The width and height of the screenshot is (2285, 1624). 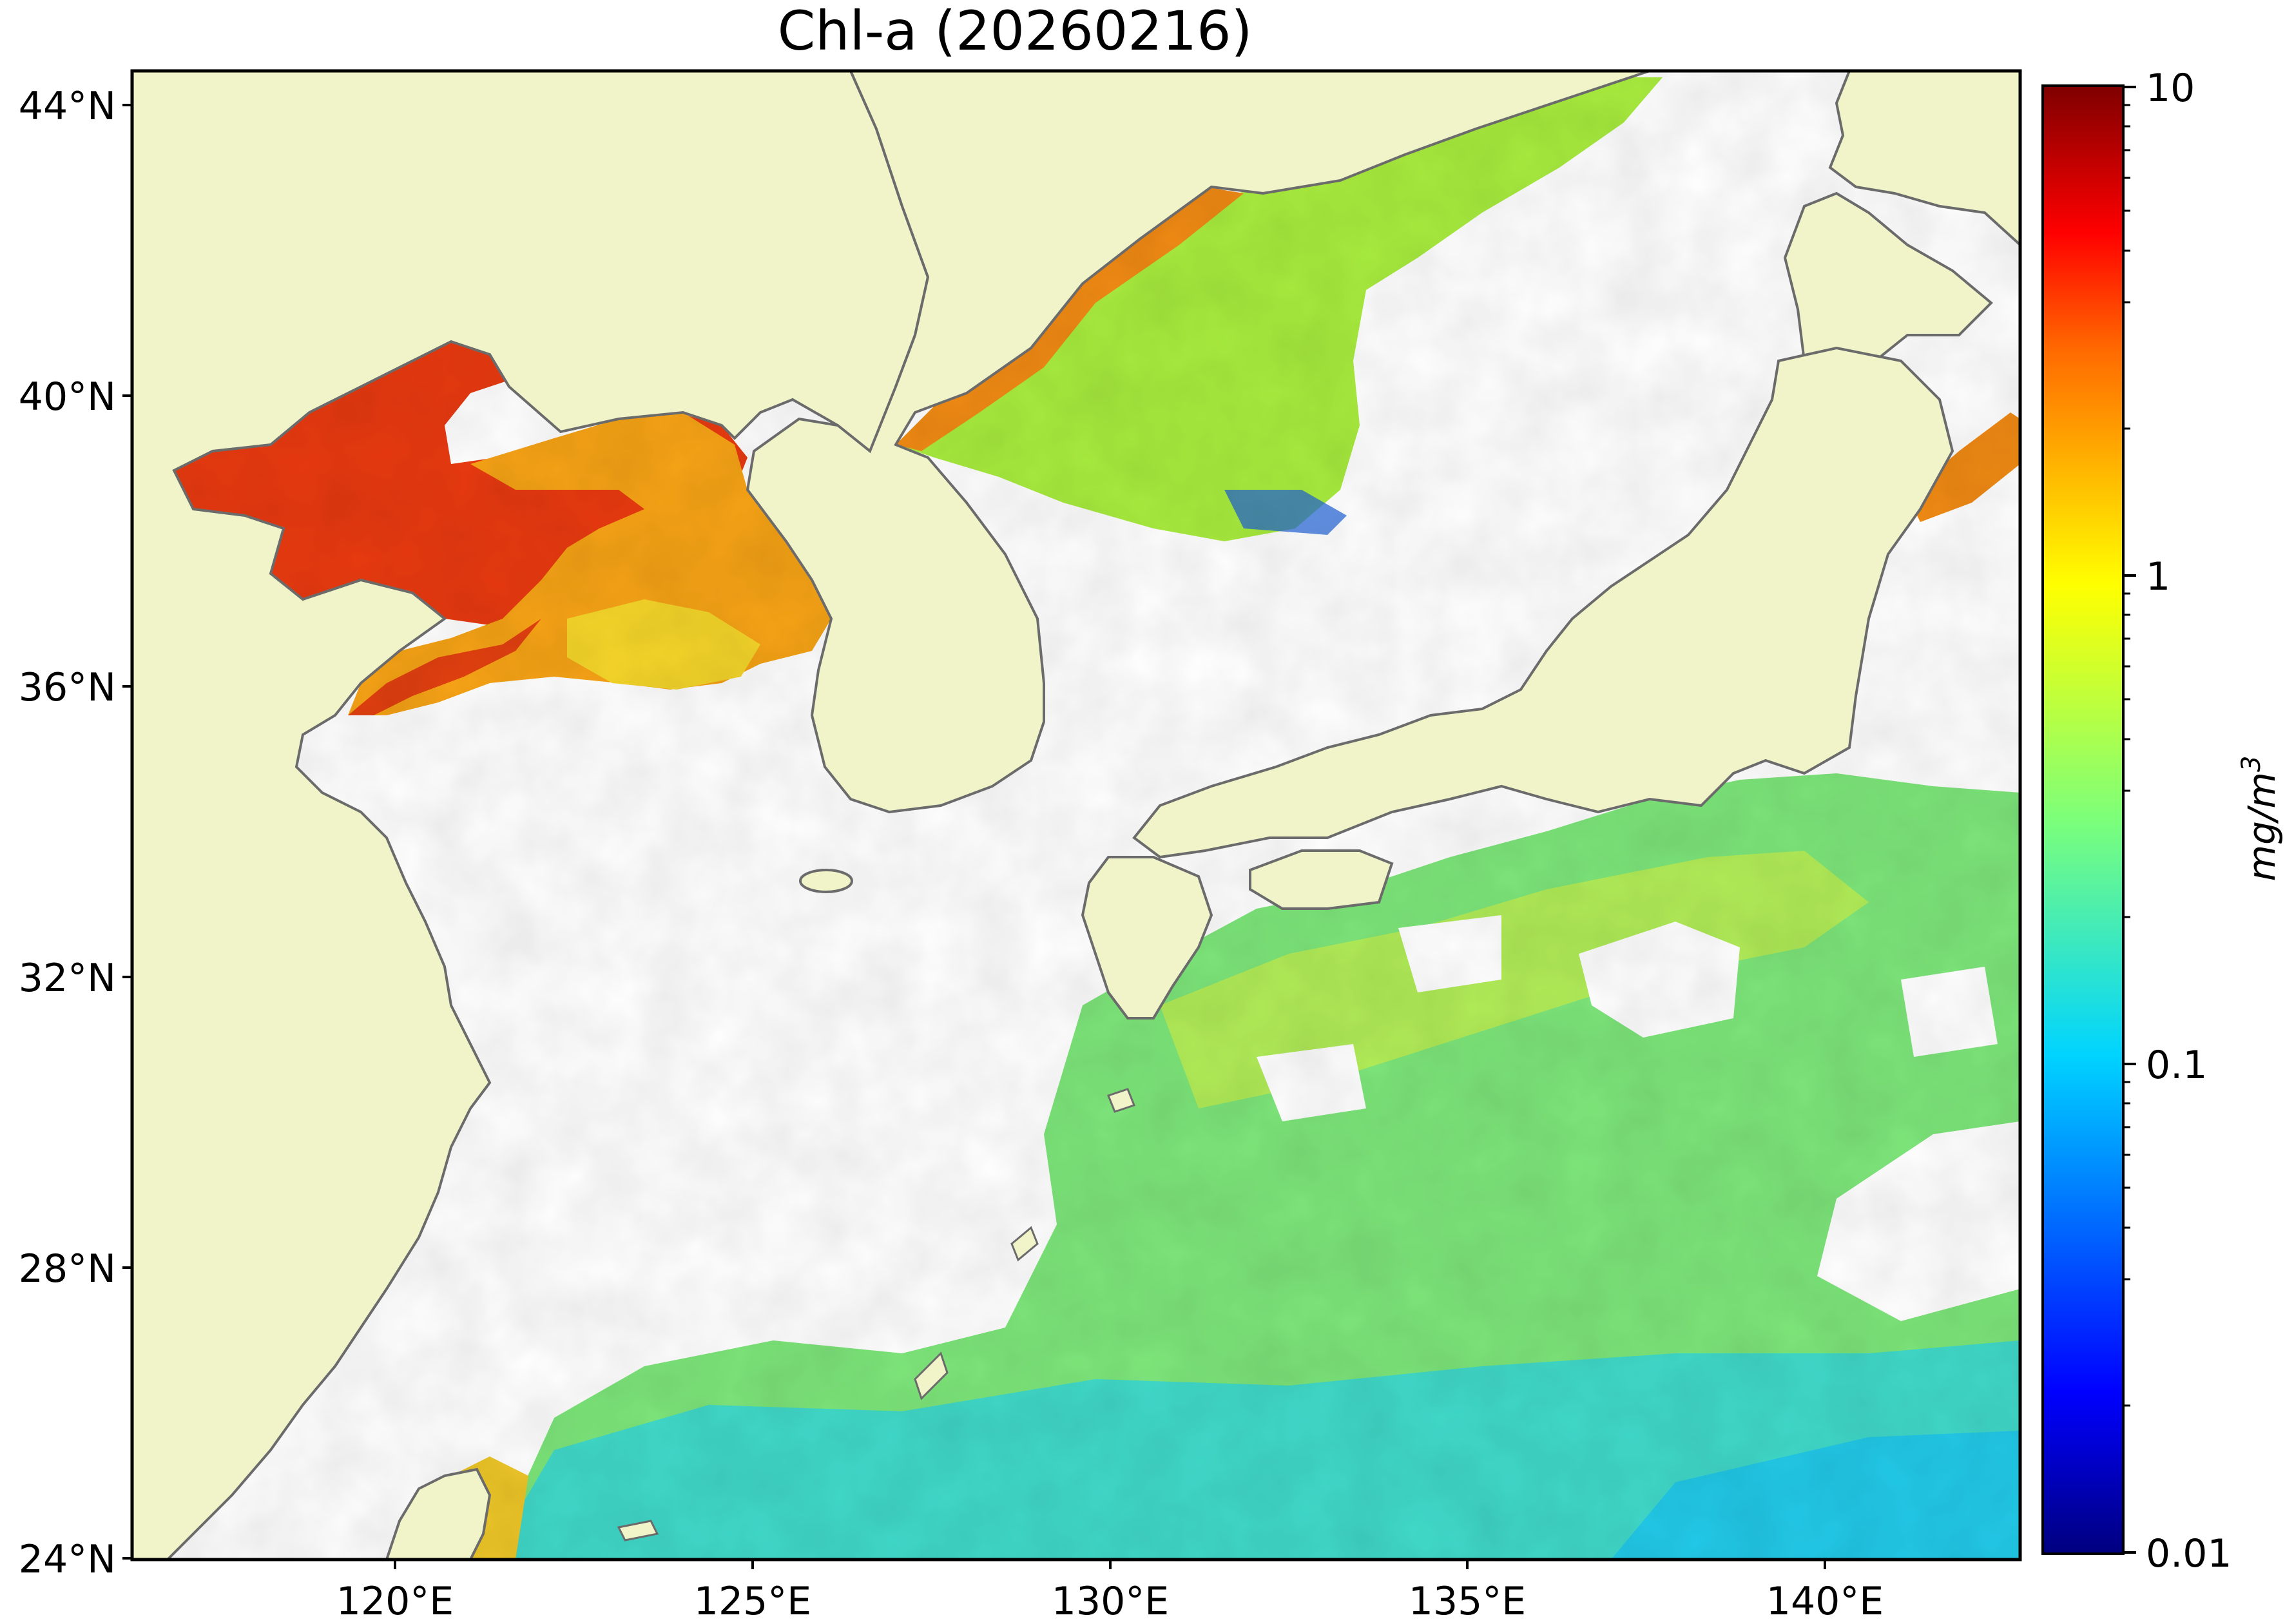 What do you see at coordinates (67, 107) in the screenshot?
I see `lat-tick-label: 44°N` at bounding box center [67, 107].